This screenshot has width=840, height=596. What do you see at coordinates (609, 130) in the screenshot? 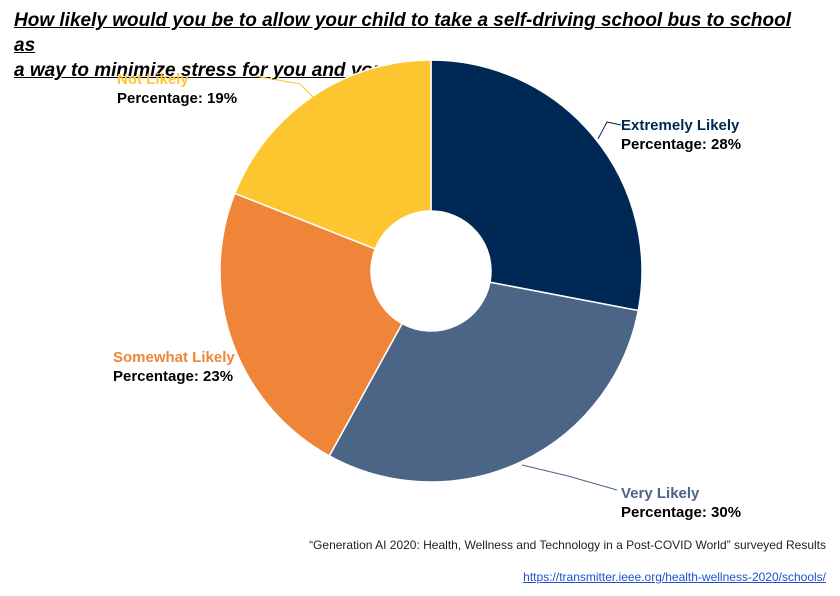
I see `leader-line-extremely-likely` at bounding box center [609, 130].